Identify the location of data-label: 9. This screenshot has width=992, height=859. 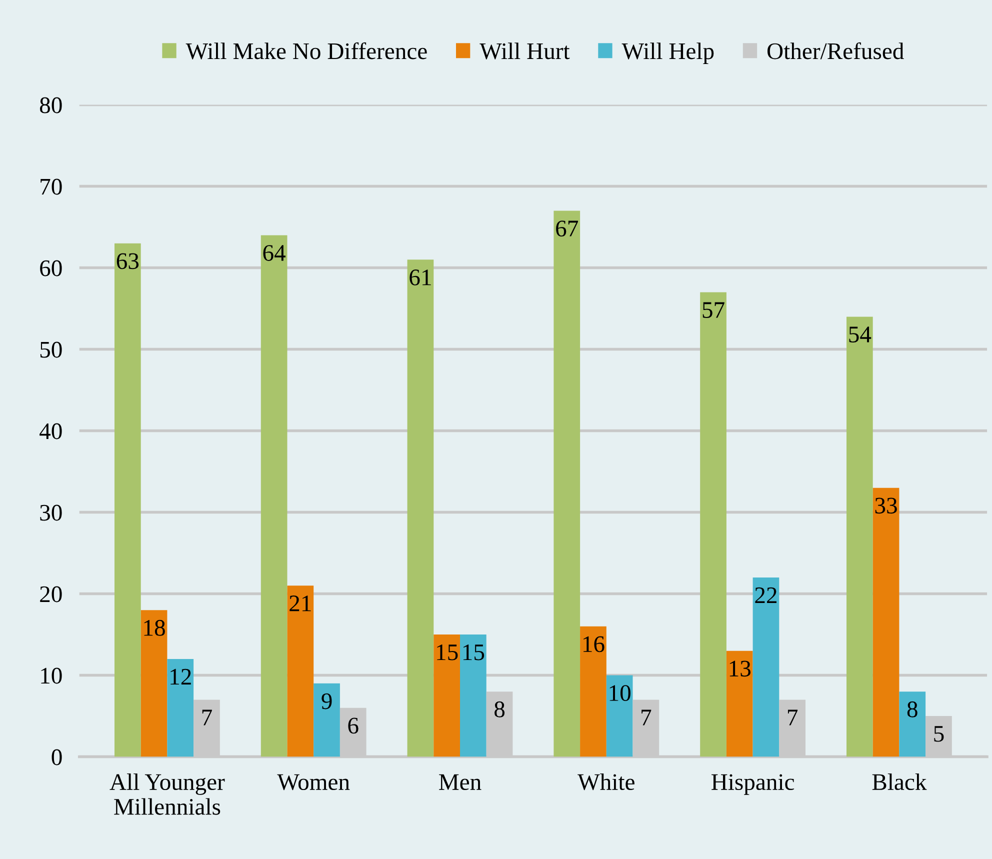
(327, 701).